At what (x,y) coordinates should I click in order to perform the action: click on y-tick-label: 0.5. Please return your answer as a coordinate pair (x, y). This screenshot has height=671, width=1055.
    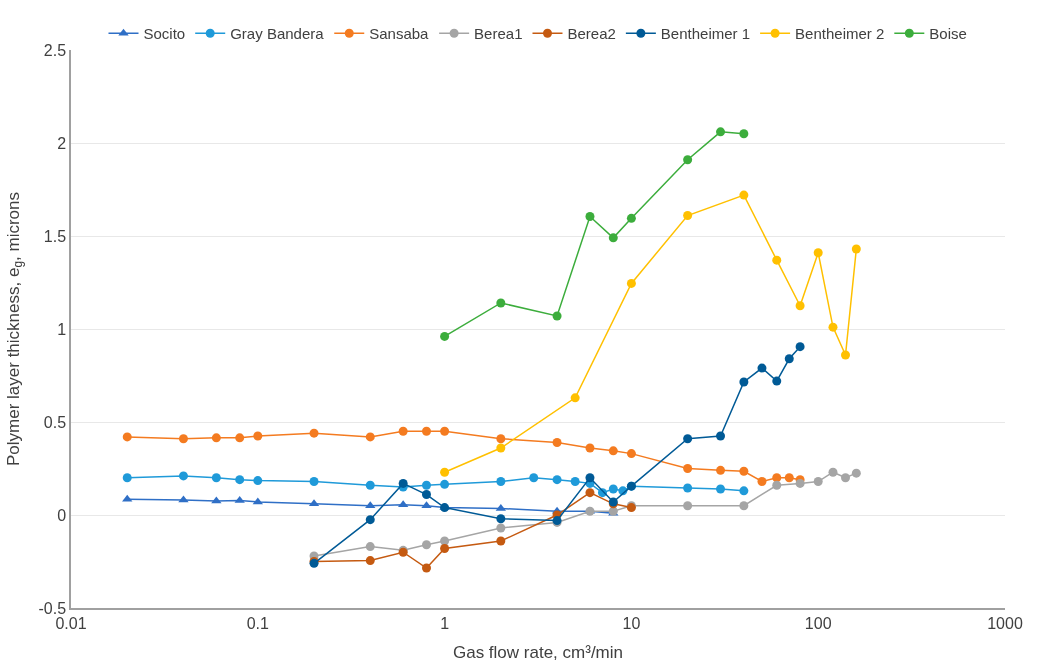
    Looking at the image, I should click on (55, 422).